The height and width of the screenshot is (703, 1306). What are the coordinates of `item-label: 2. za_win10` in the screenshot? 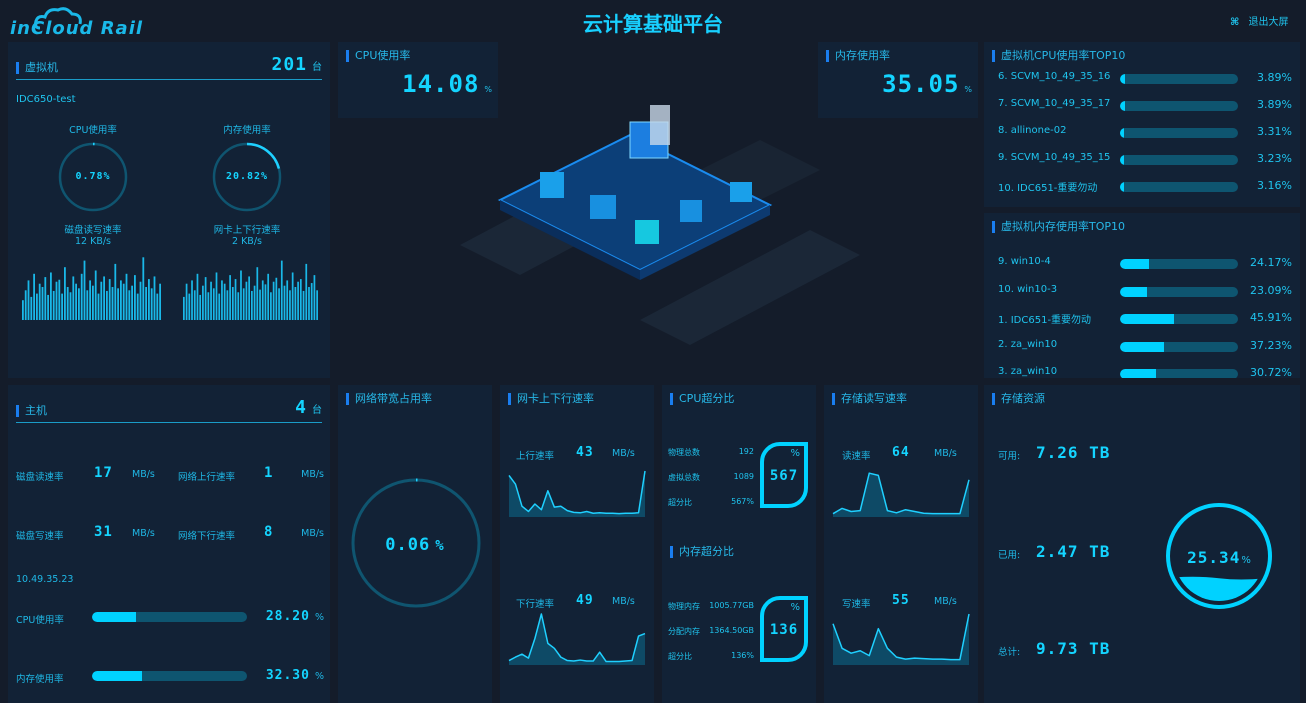 It's located at (1028, 344).